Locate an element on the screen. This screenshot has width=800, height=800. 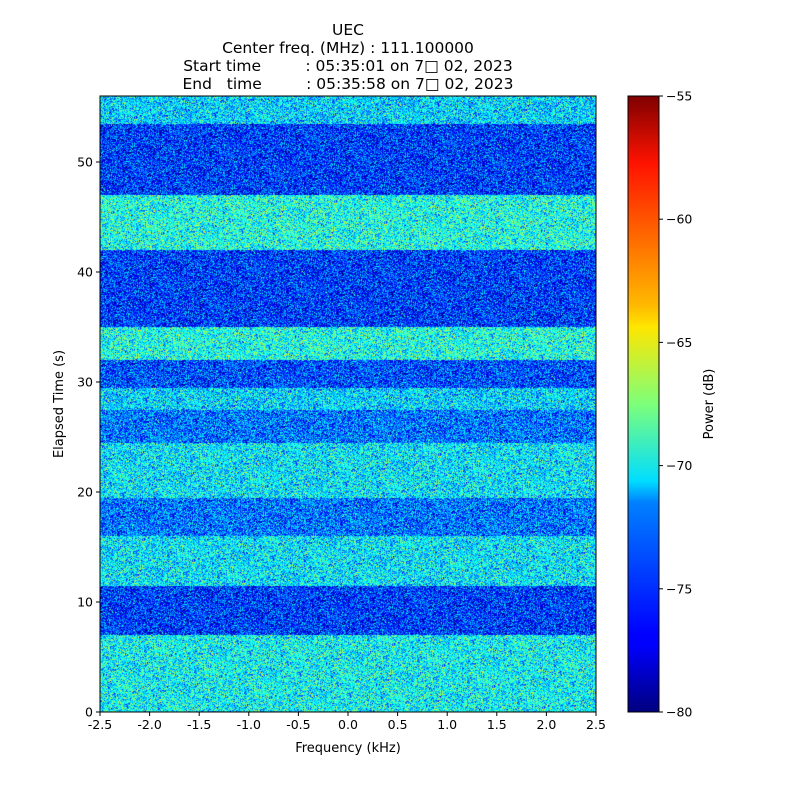
title-line-1: UEC is located at coordinates (348, 30).